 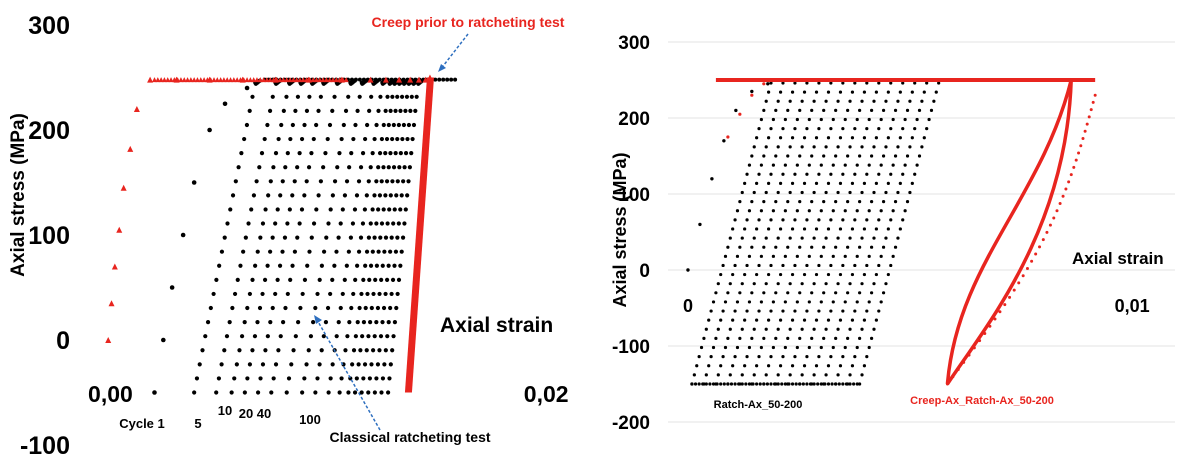 I want to click on y-tick-label: 300, so click(x=49, y=26).